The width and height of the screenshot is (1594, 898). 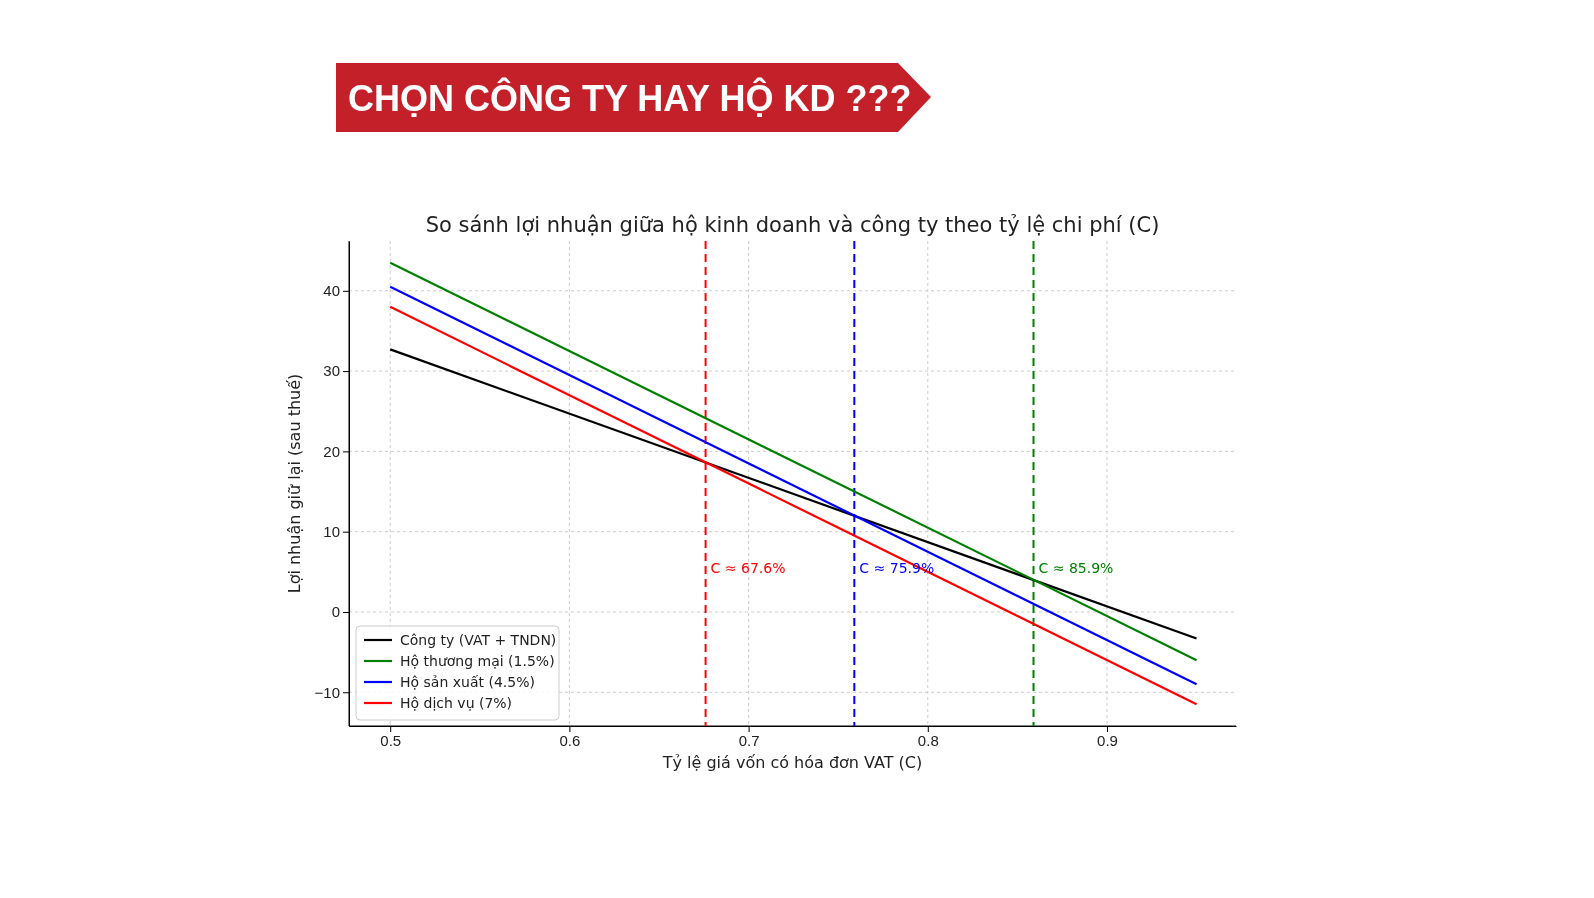 What do you see at coordinates (331, 451) in the screenshot?
I see `y-tick-label: 20` at bounding box center [331, 451].